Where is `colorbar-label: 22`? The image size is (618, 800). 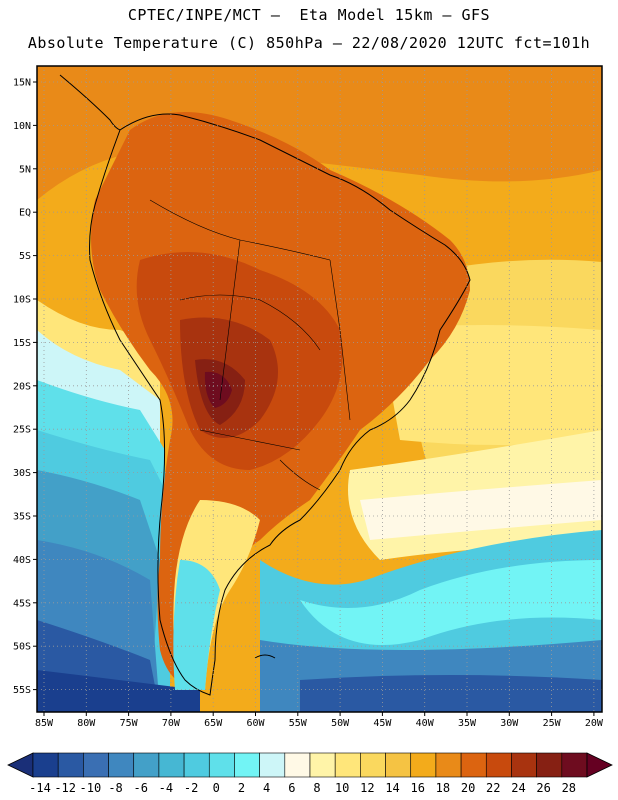
colorbar-label: 22 is located at coordinates (493, 788).